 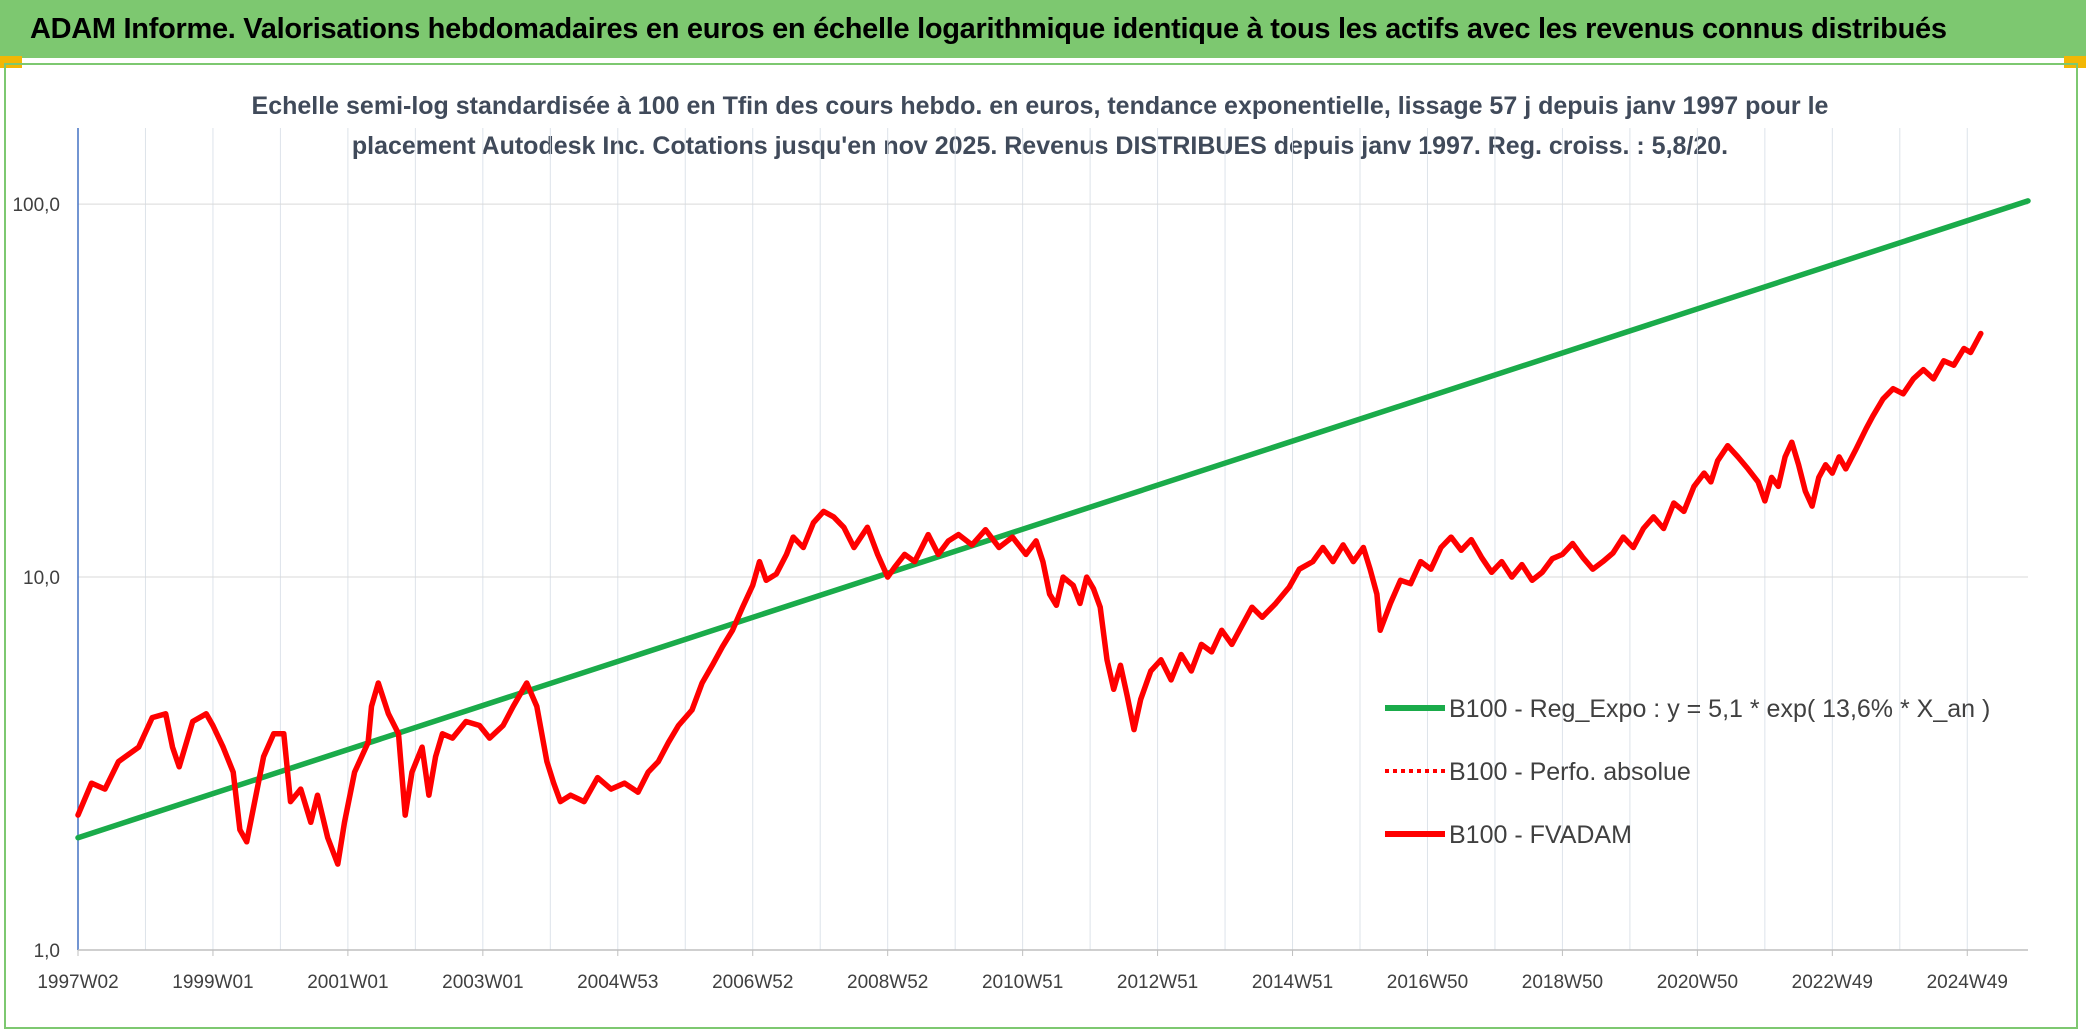 What do you see at coordinates (77, 982) in the screenshot?
I see `x-tick-label: 1997W02` at bounding box center [77, 982].